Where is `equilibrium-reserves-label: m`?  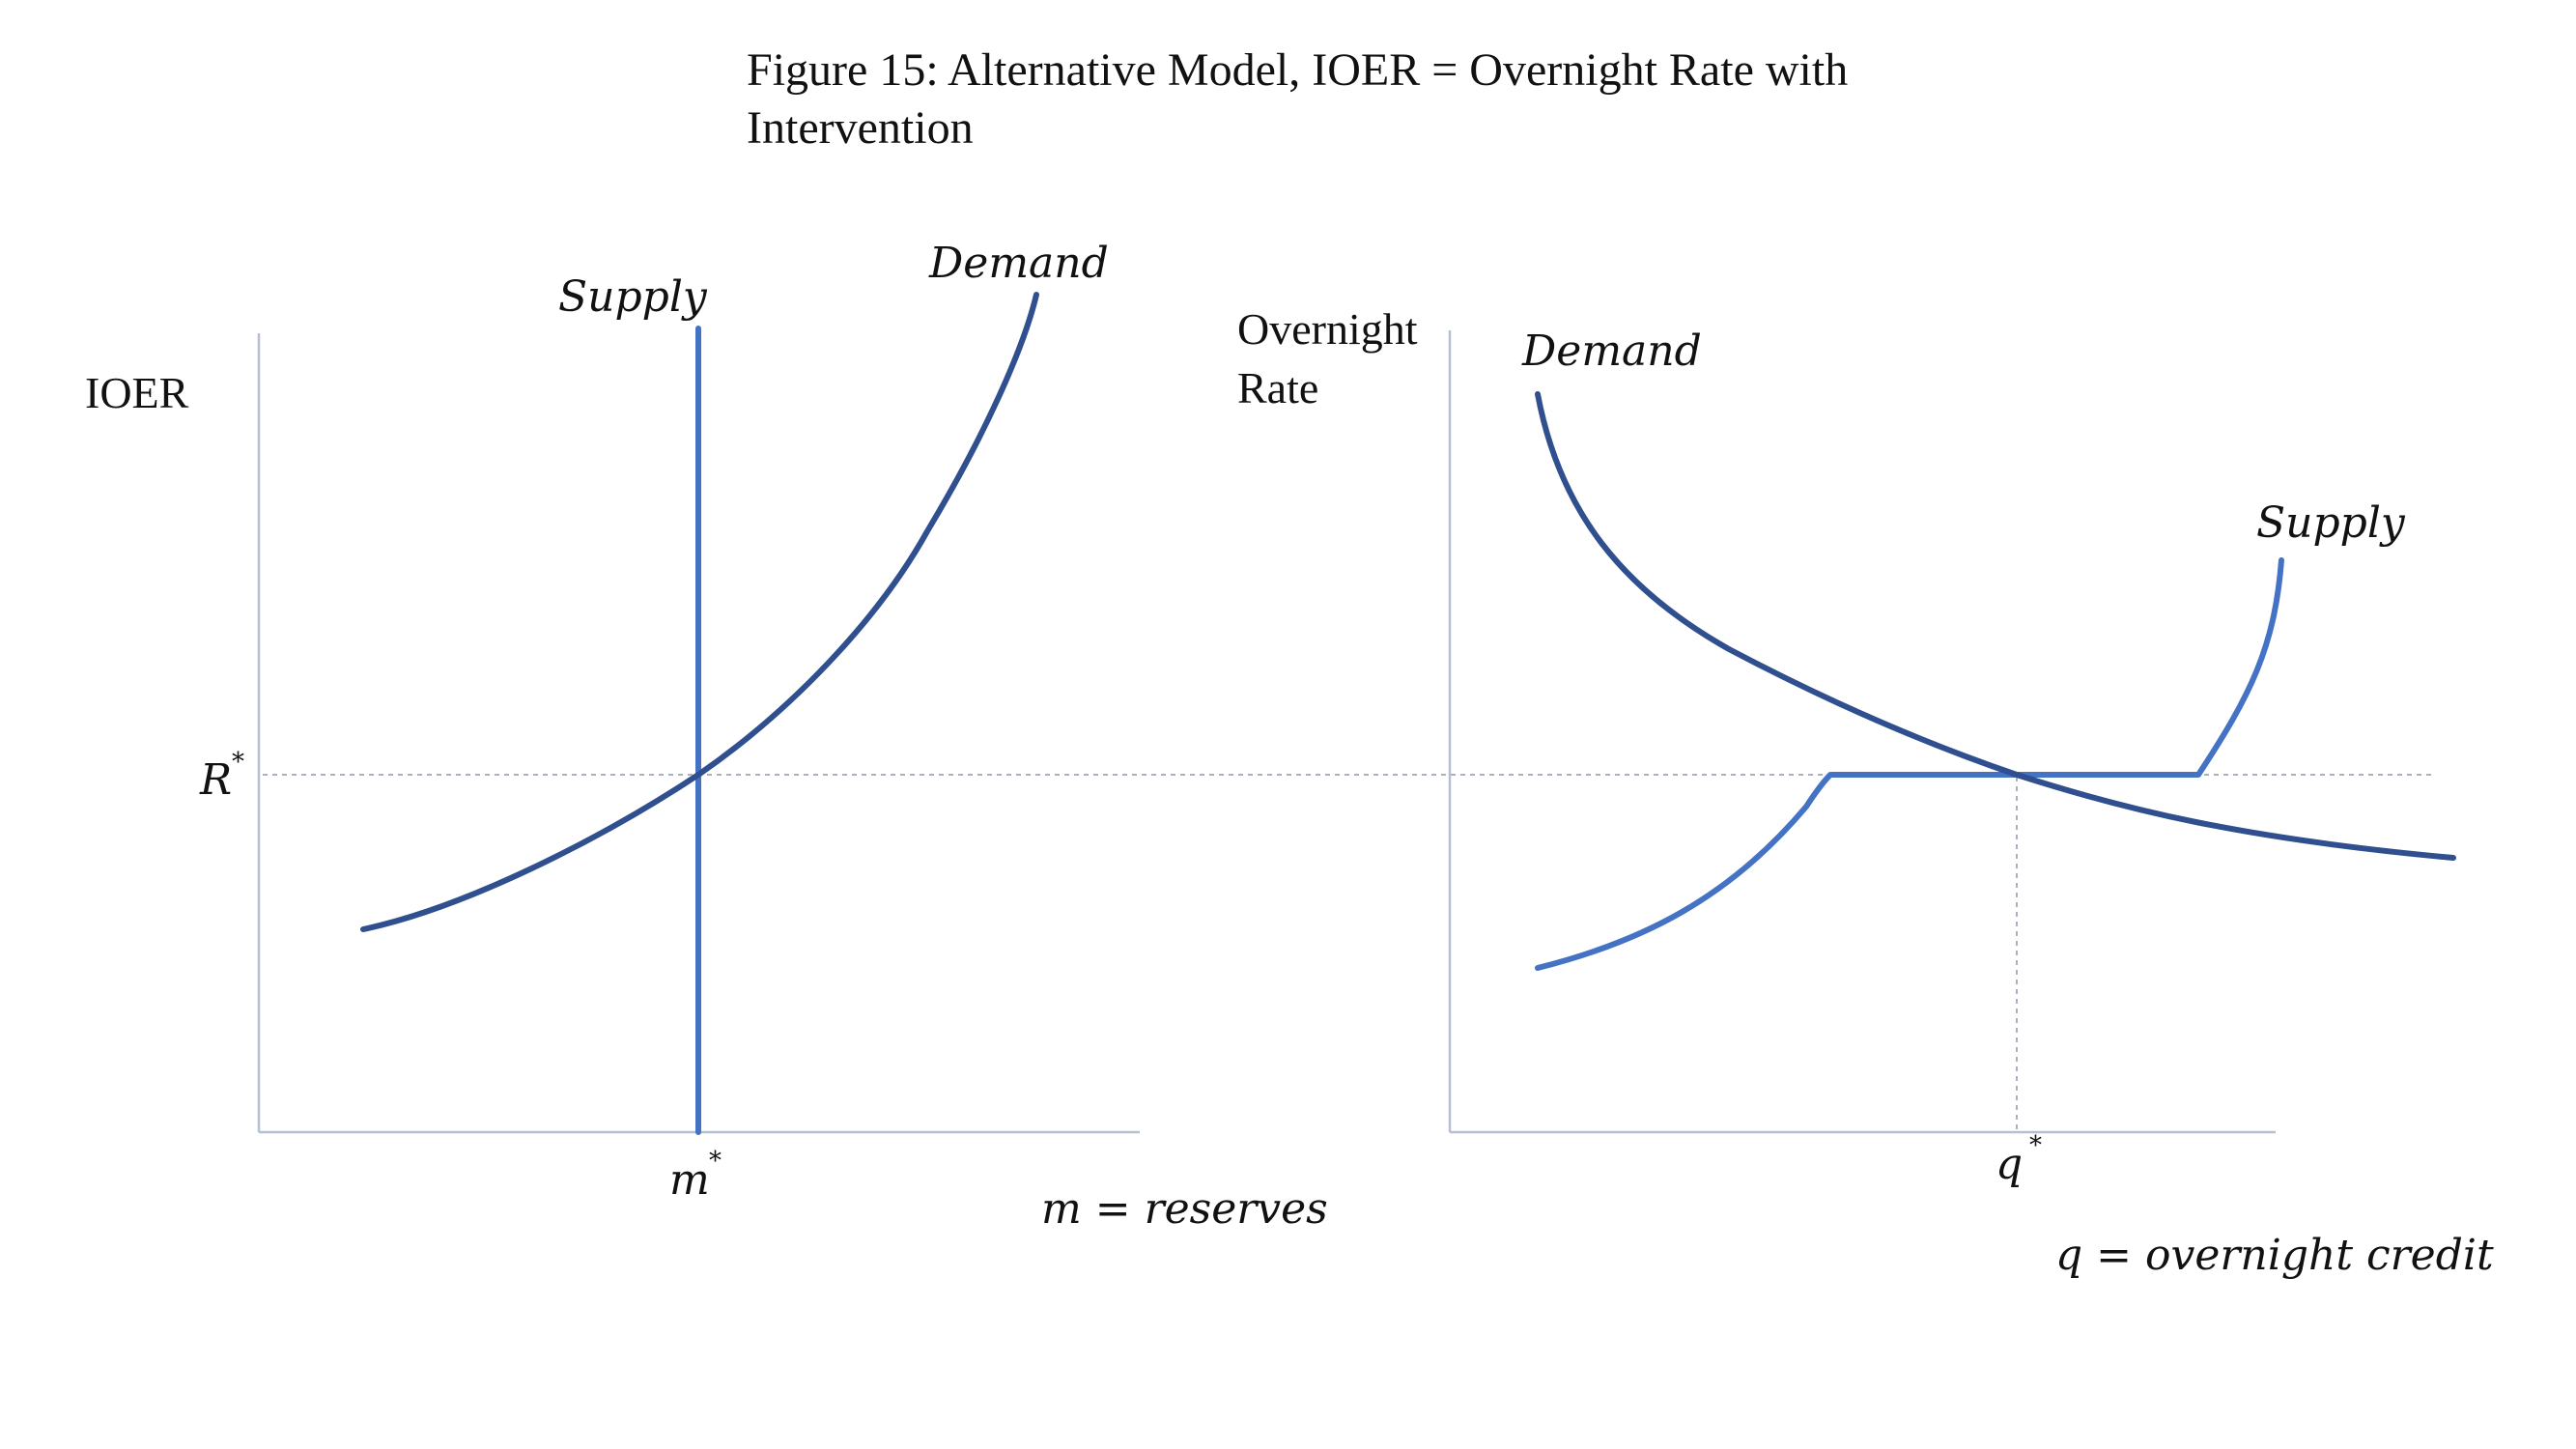
equilibrium-reserves-label: m is located at coordinates (689, 1180).